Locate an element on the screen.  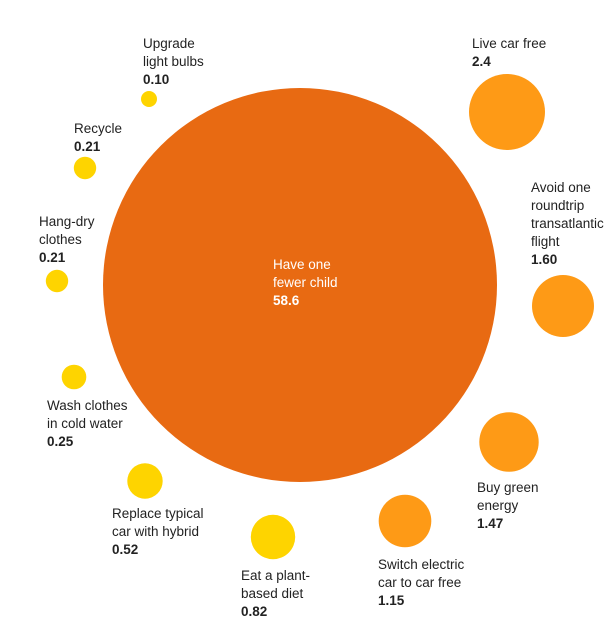
bubble-value-have-one-fewer-child: 58.6 is located at coordinates (286, 300).